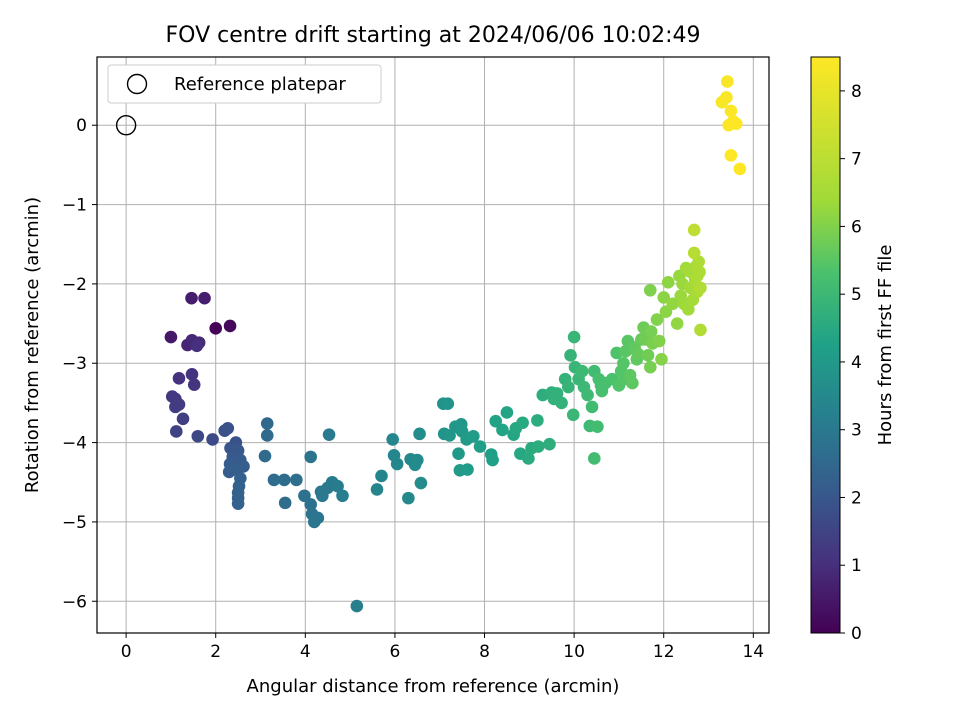 This screenshot has width=960, height=720. I want to click on colorbar-ticks: 0 1 2 3 4 5 6 7 8, so click(851, 363).